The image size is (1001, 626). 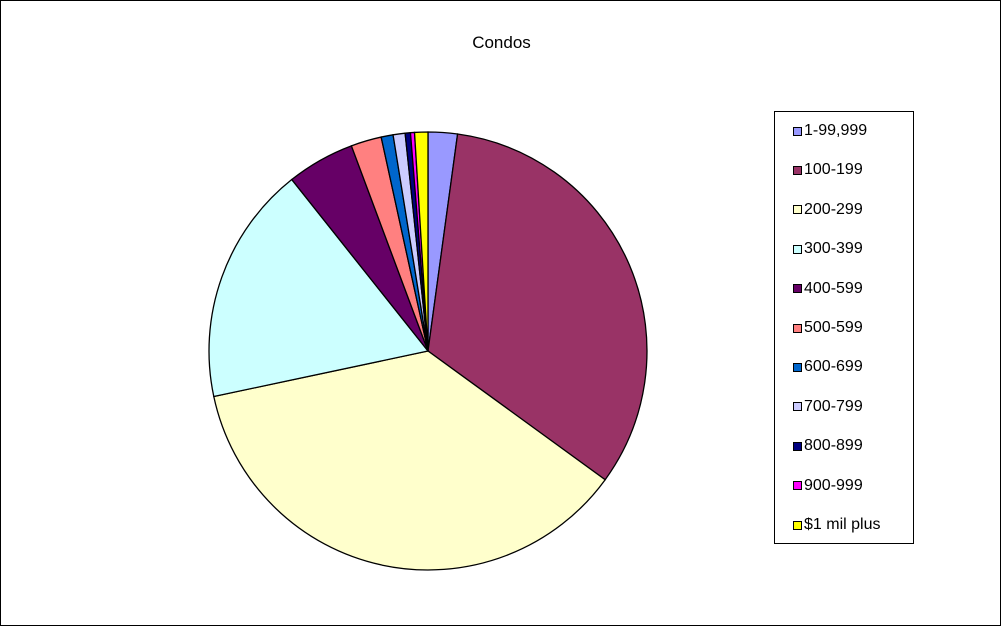 What do you see at coordinates (421, 241) in the screenshot?
I see `pie-slice-1-mil-plus` at bounding box center [421, 241].